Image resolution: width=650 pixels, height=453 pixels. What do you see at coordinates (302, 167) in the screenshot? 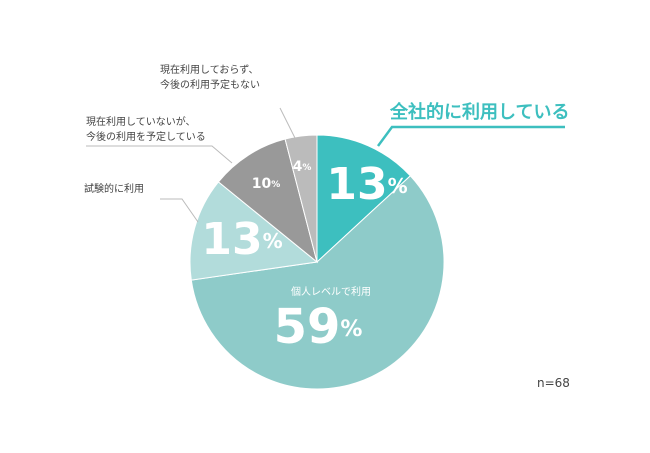
I see `value-label: 4%` at bounding box center [302, 167].